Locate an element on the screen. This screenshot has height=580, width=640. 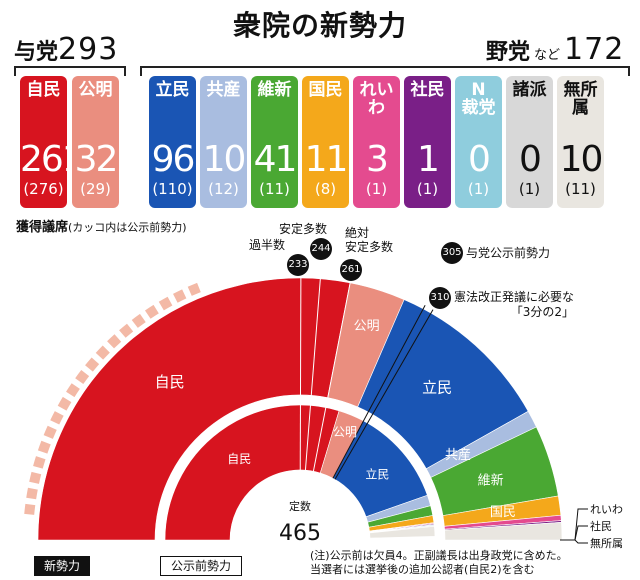
threshold-label-stable: 安定多数 is located at coordinates (303, 229).